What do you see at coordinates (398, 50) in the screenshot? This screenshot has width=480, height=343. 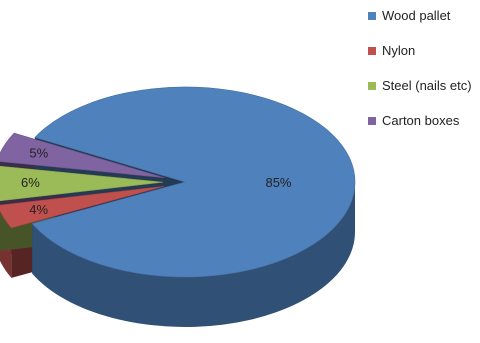 I see `legend-label-nylon: Nylon` at bounding box center [398, 50].